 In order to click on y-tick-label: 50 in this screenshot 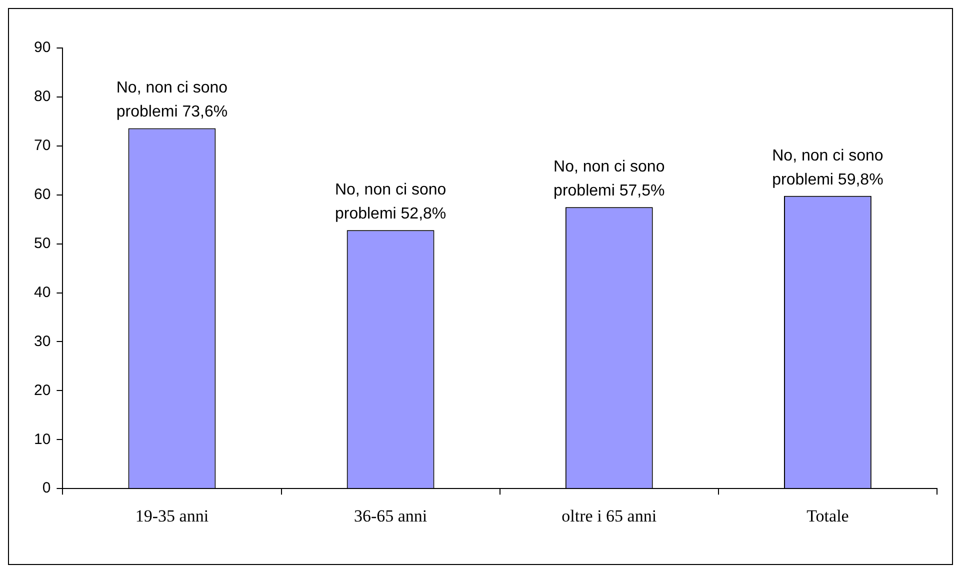, I will do `click(42, 243)`.